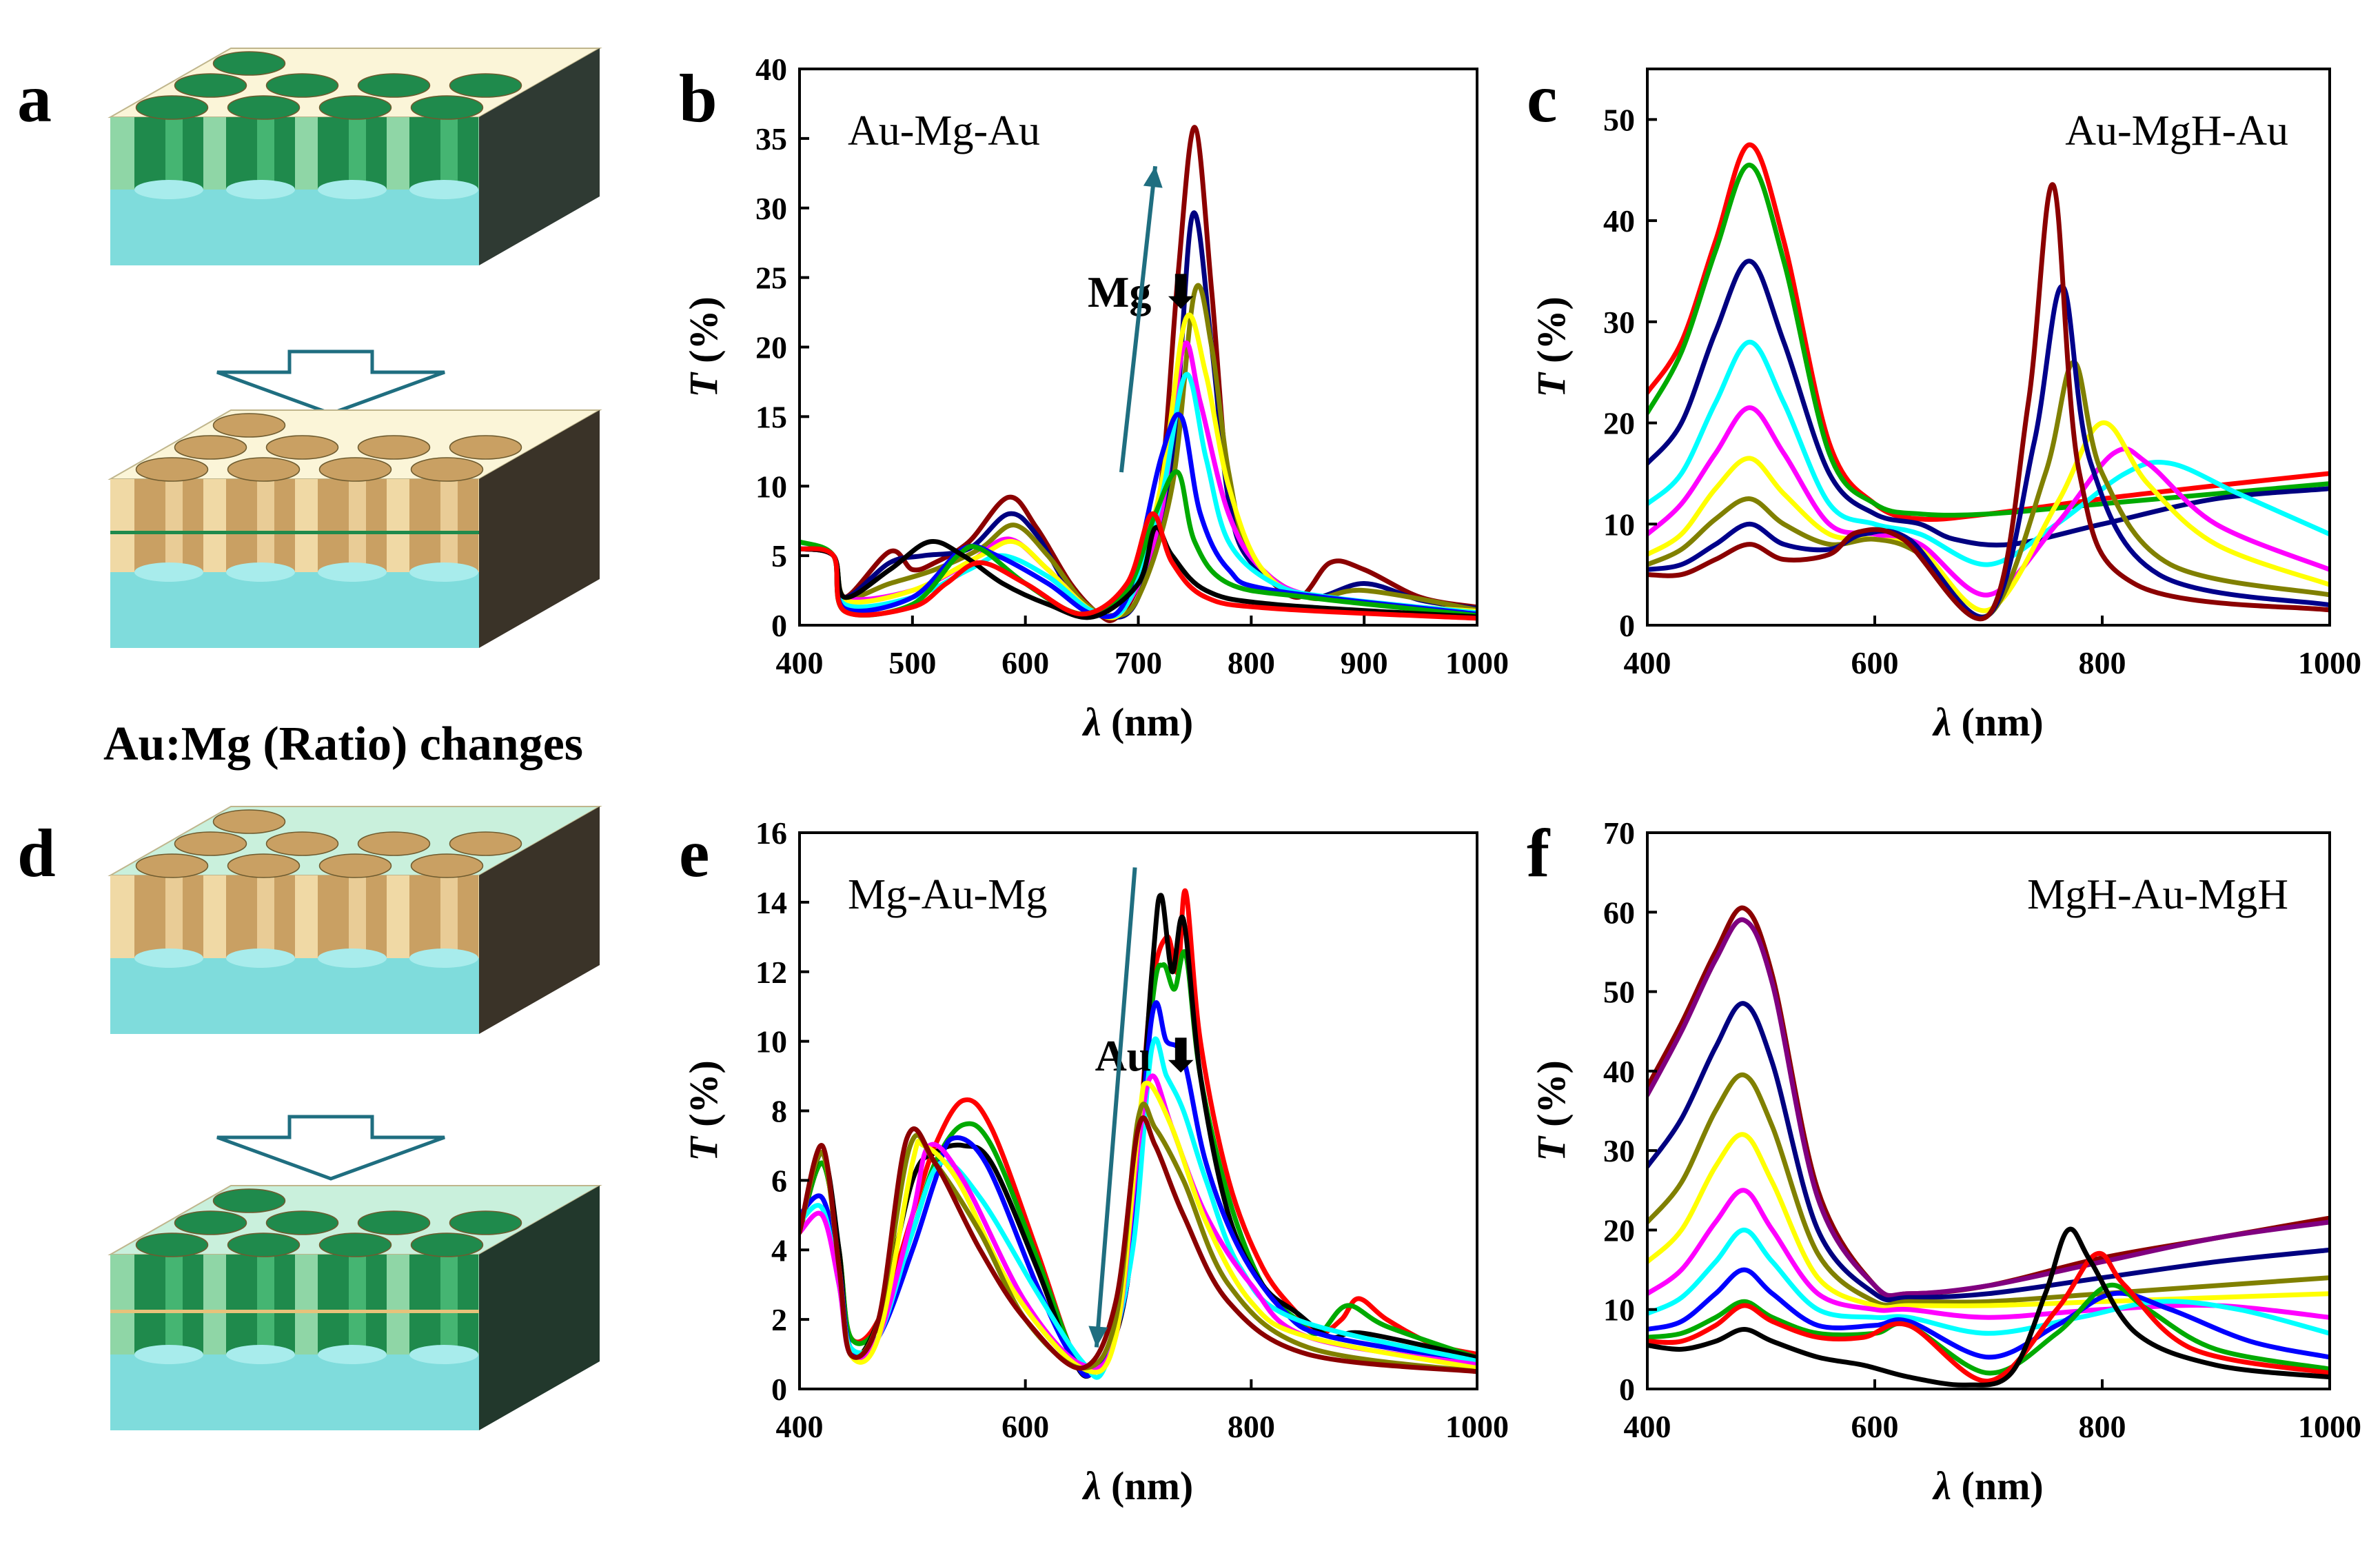 The height and width of the screenshot is (1542, 2380). I want to click on chart-b-xtick-label: 500, so click(912, 662).